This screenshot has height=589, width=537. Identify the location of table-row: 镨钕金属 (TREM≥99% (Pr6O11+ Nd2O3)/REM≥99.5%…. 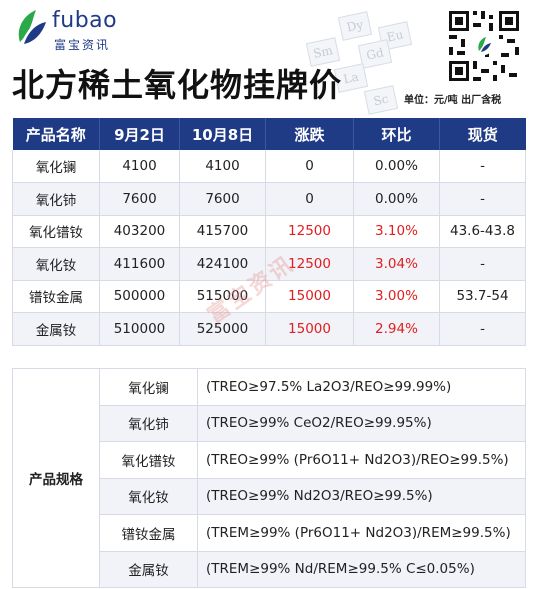
(269, 533).